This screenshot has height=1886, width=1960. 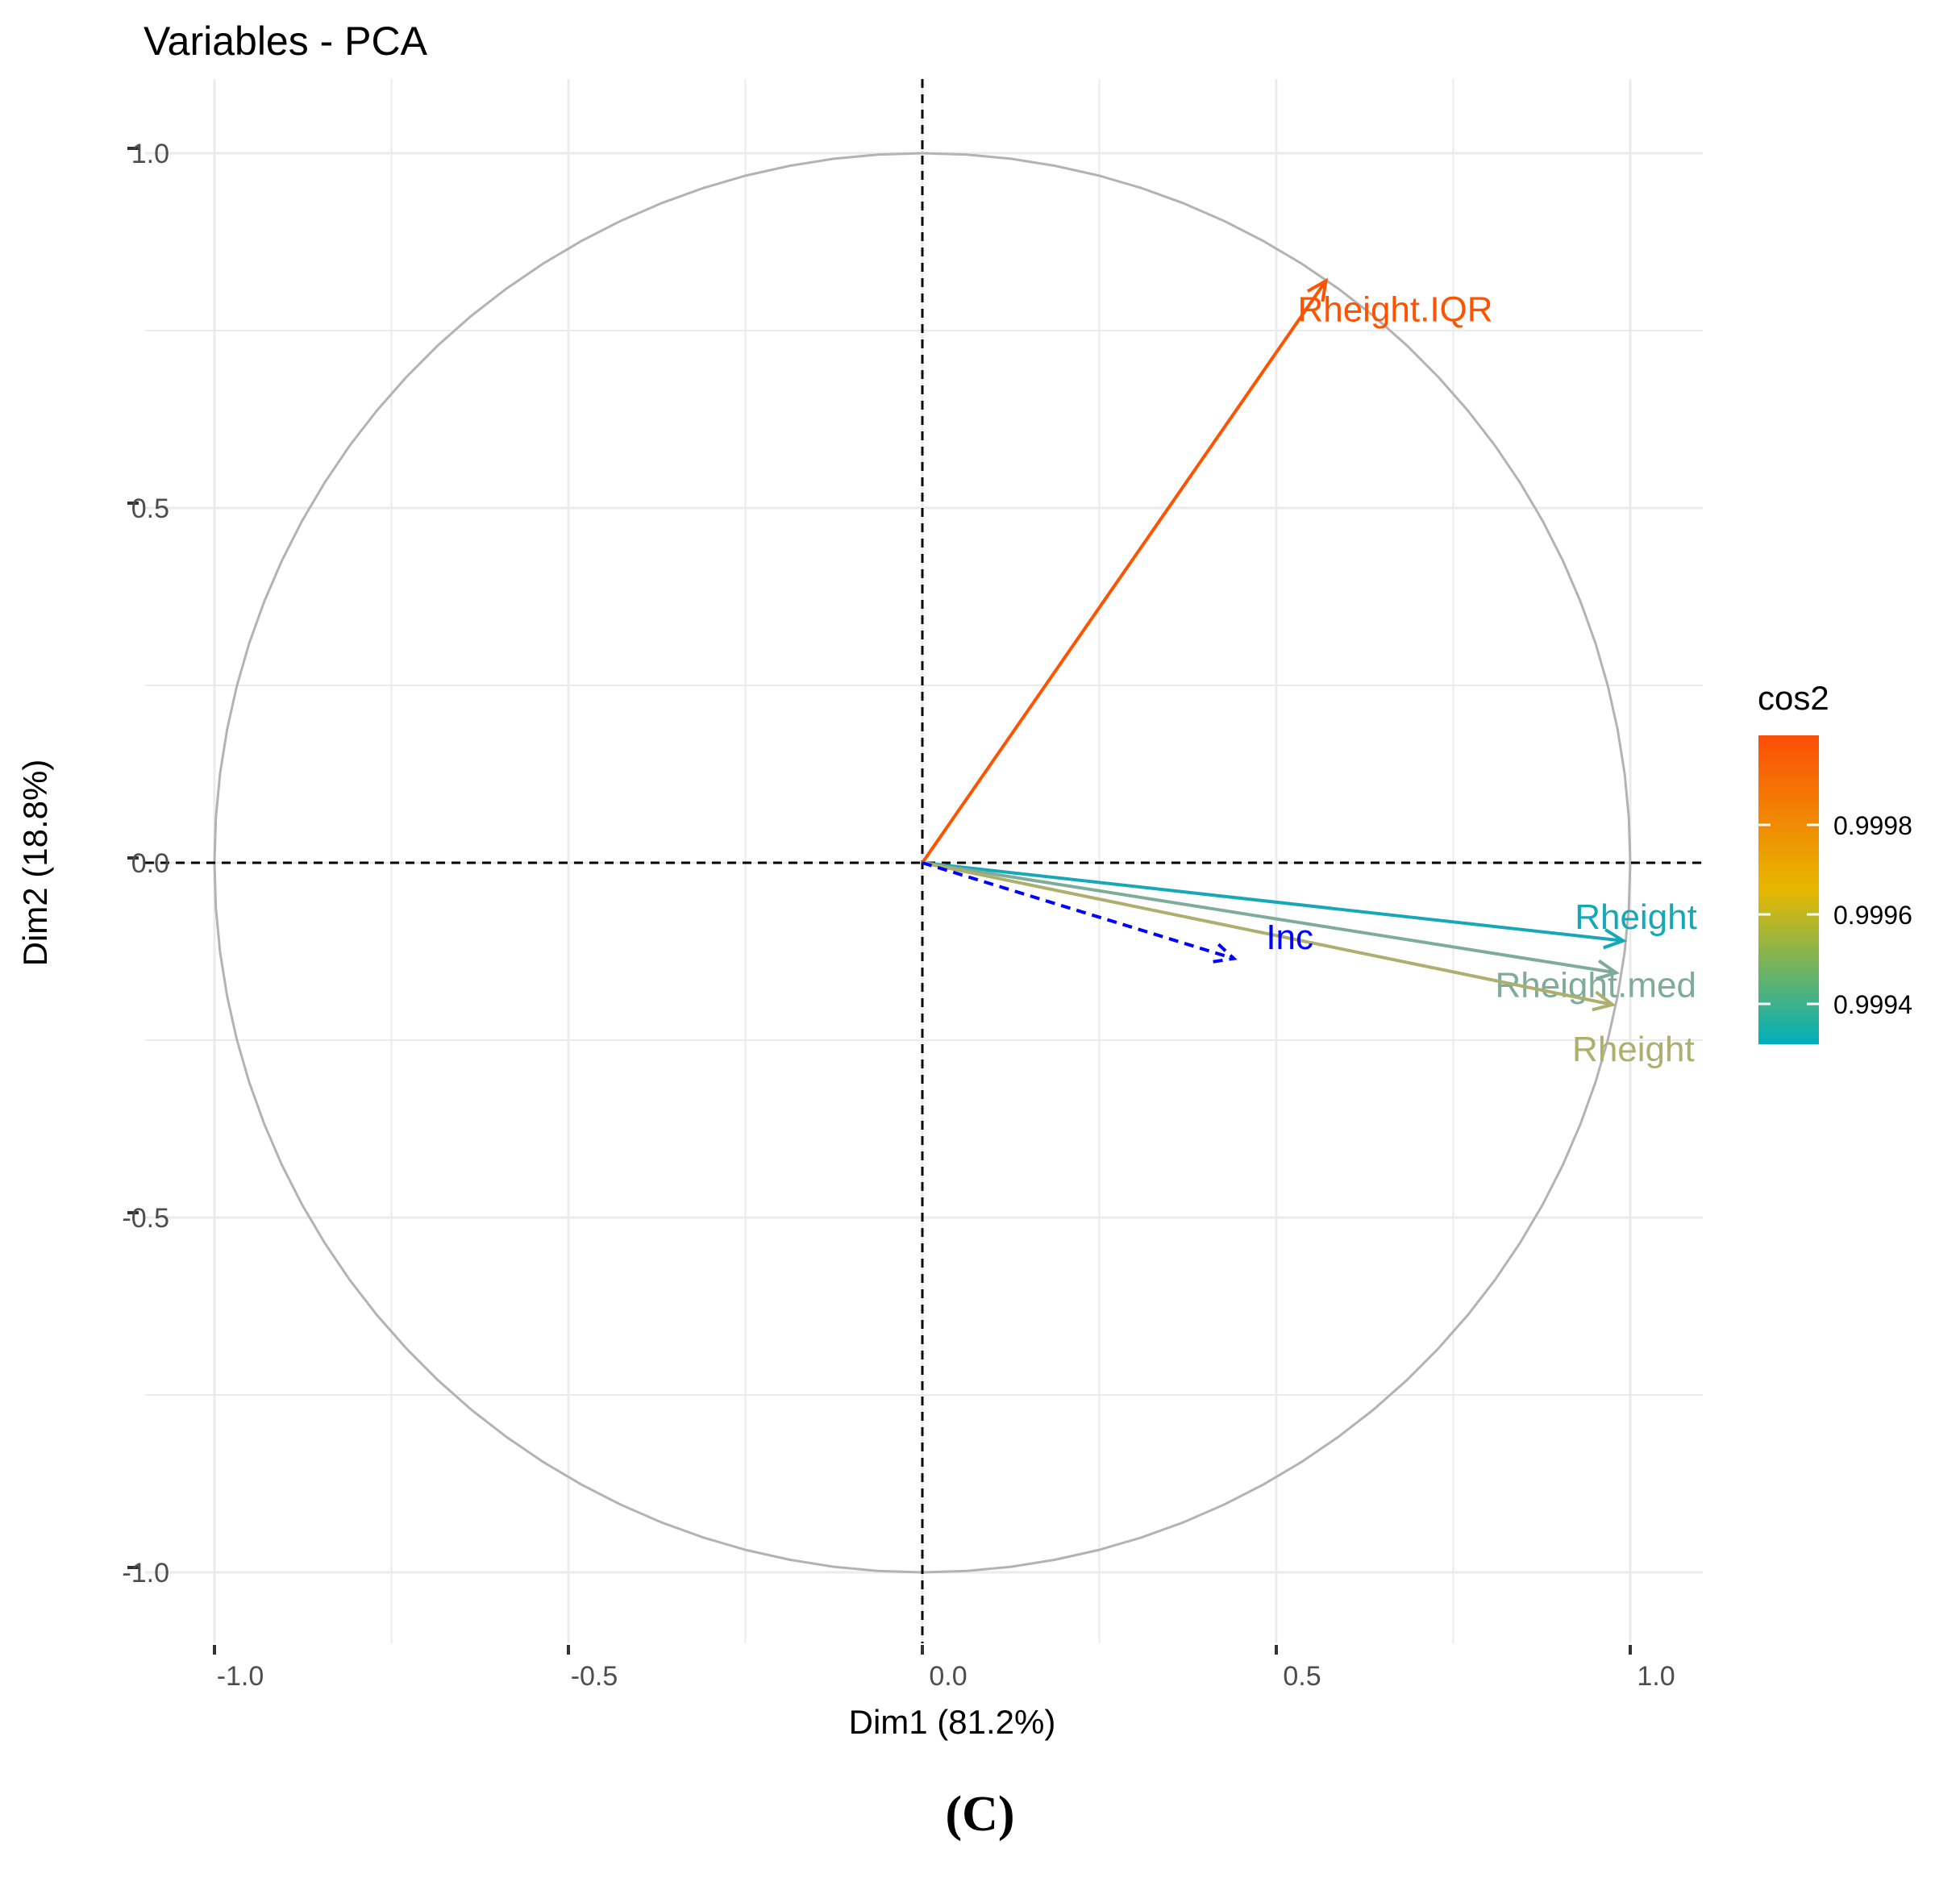 What do you see at coordinates (1302, 1676) in the screenshot?
I see `x-tick-label: 0.5` at bounding box center [1302, 1676].